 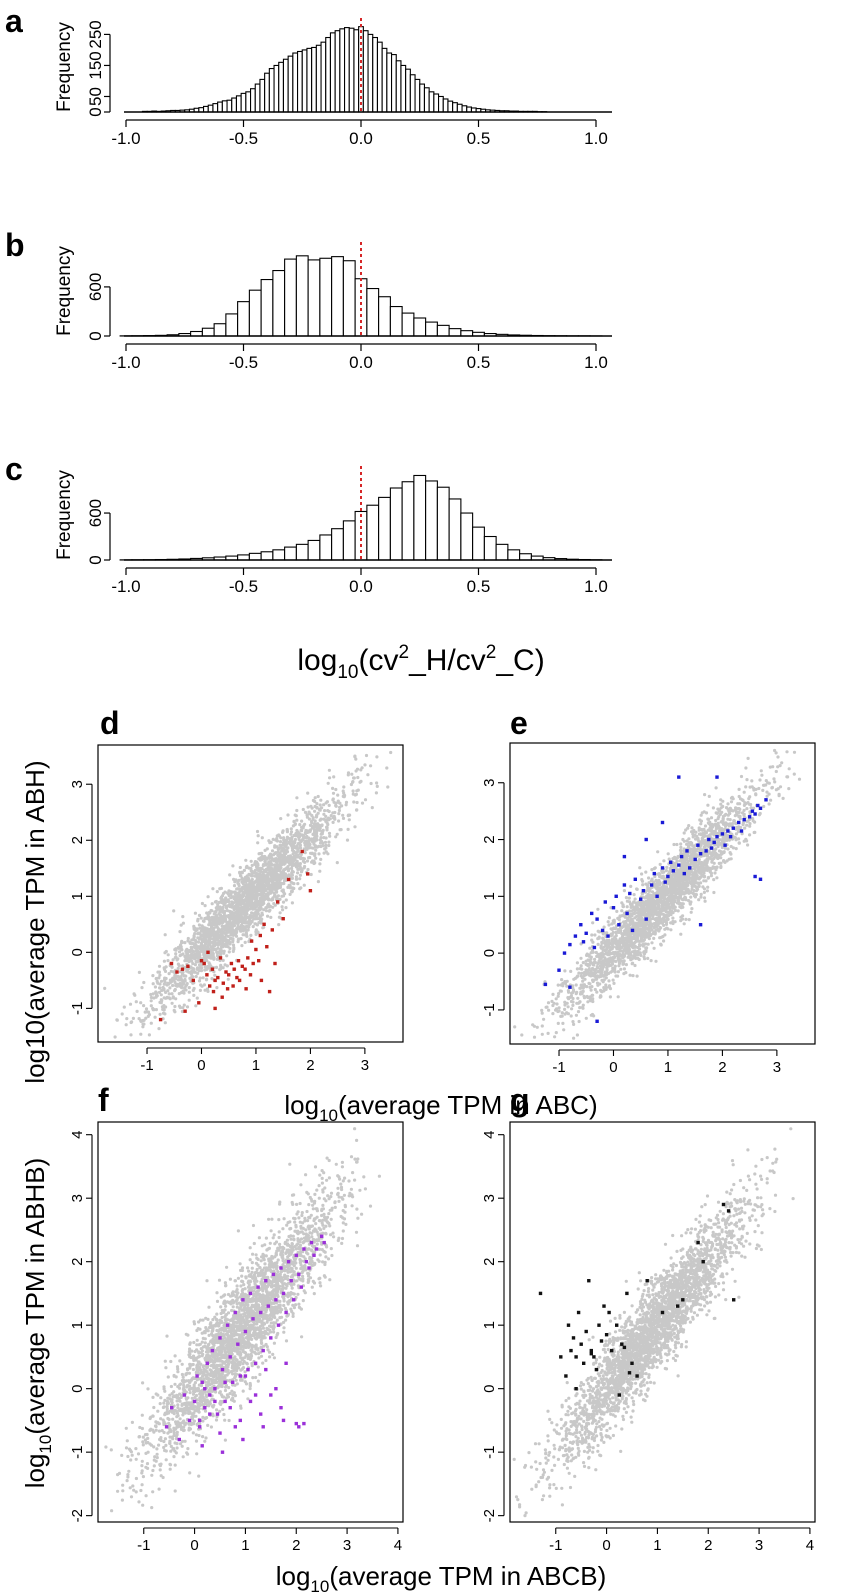 I want to click on panel-label-b: b, so click(x=15, y=245).